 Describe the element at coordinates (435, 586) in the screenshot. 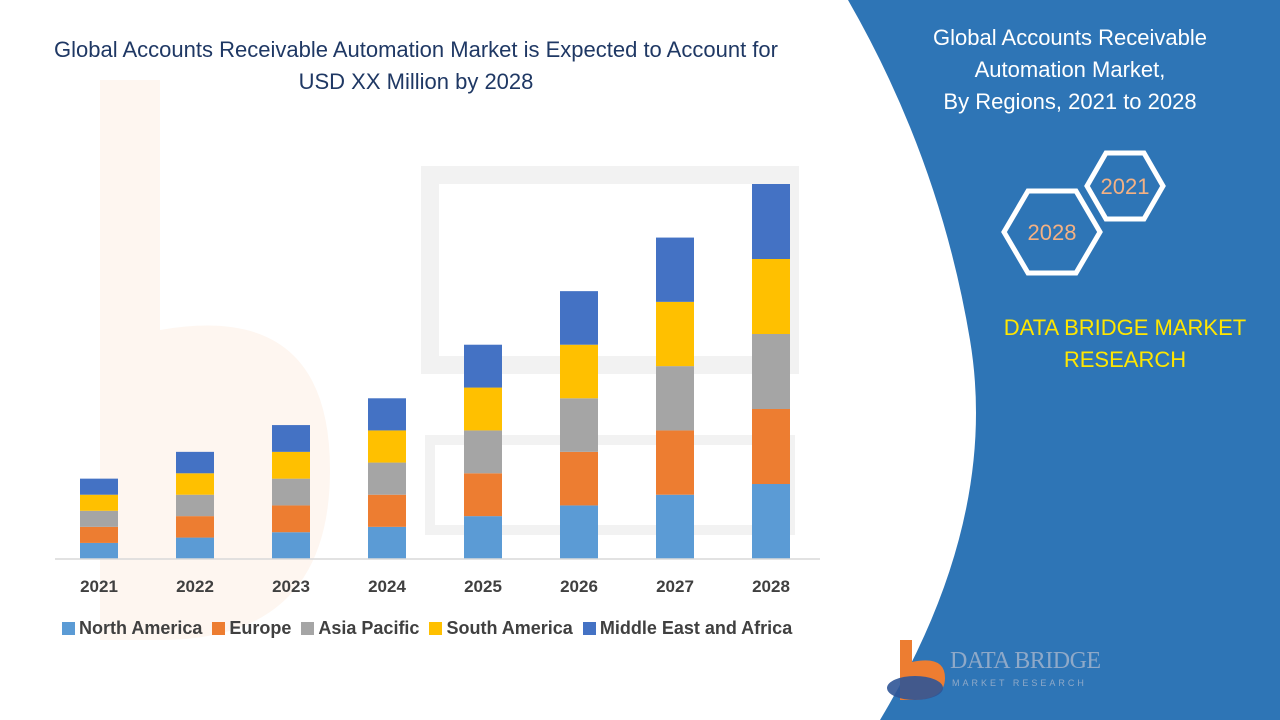

I see `x-tick-labels: 2021 2022 2023 2024 2025 2026 2027 2028` at that location.